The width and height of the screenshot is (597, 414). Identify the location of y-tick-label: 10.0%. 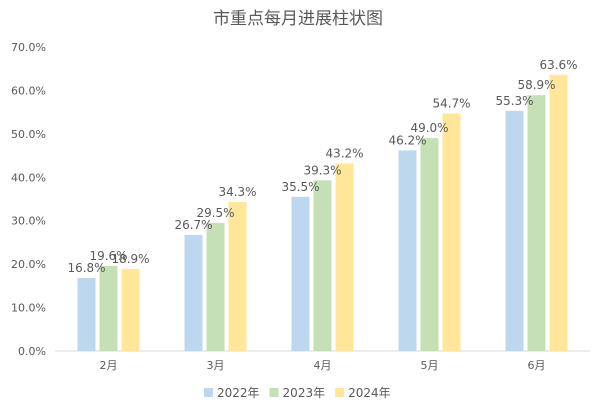
(28, 308).